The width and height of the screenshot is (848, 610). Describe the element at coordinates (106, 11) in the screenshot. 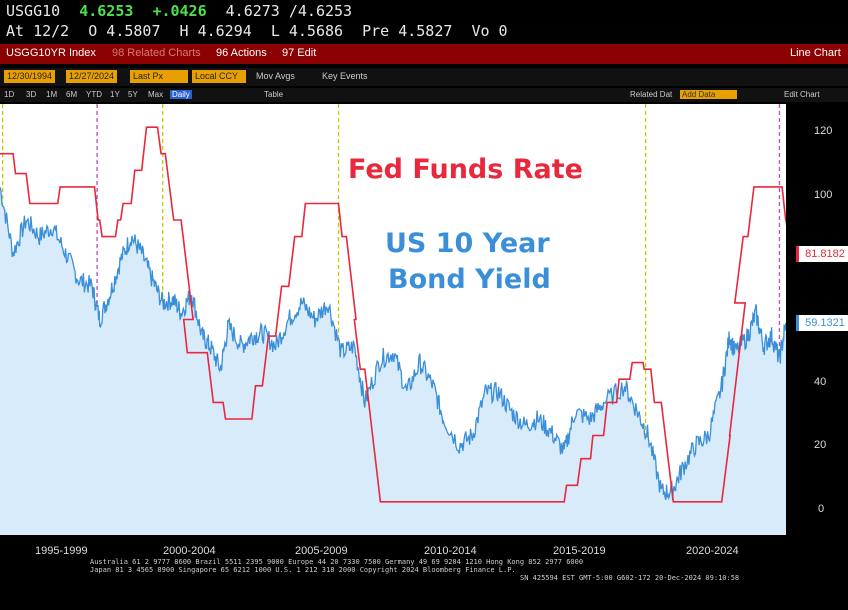

I see `last-price: 4.6253` at that location.